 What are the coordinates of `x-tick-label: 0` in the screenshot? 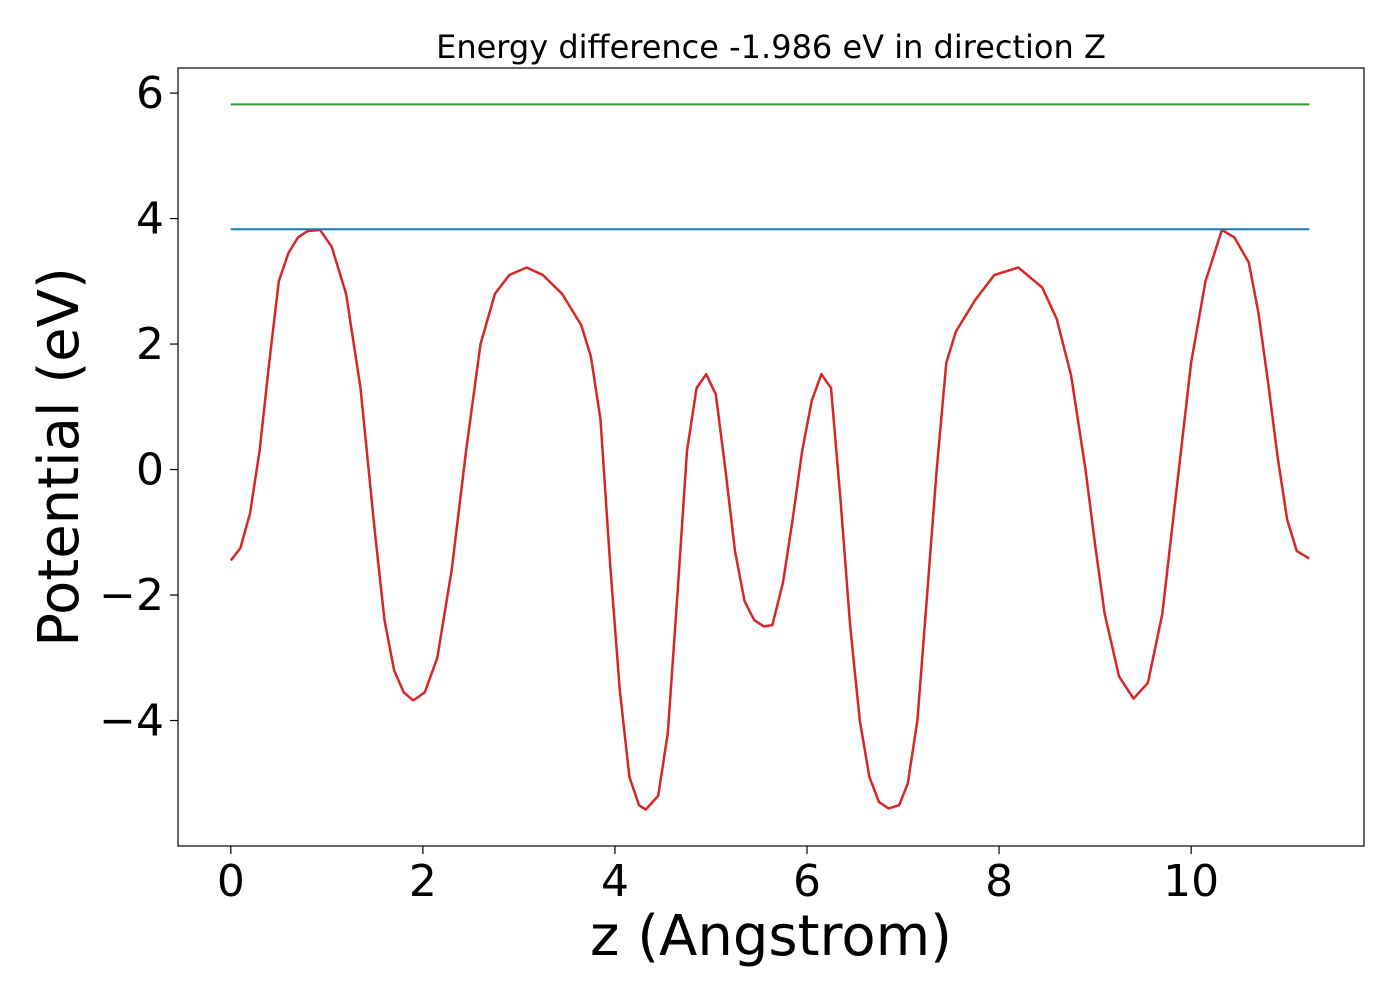 It's located at (231, 881).